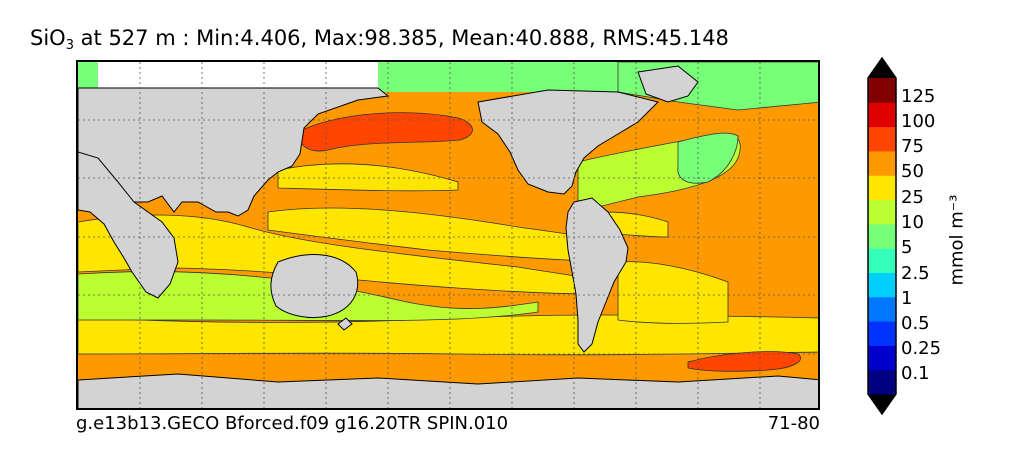 The height and width of the screenshot is (466, 1010). What do you see at coordinates (912, 197) in the screenshot?
I see `cb-tick-25: 25` at bounding box center [912, 197].